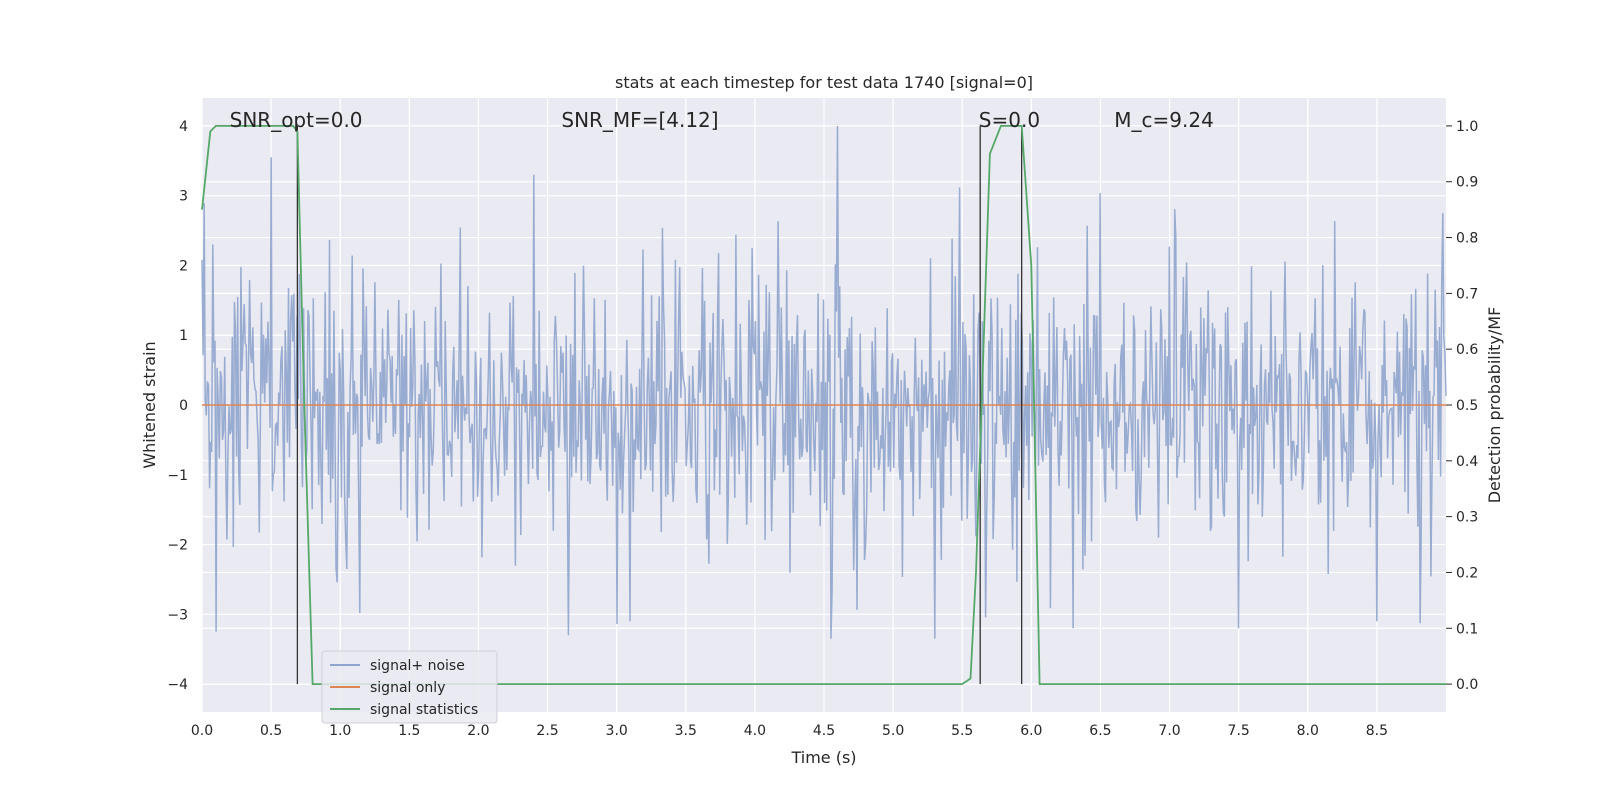 The width and height of the screenshot is (1600, 800). What do you see at coordinates (1169, 731) in the screenshot?
I see `x-tick-label: 7.0` at bounding box center [1169, 731].